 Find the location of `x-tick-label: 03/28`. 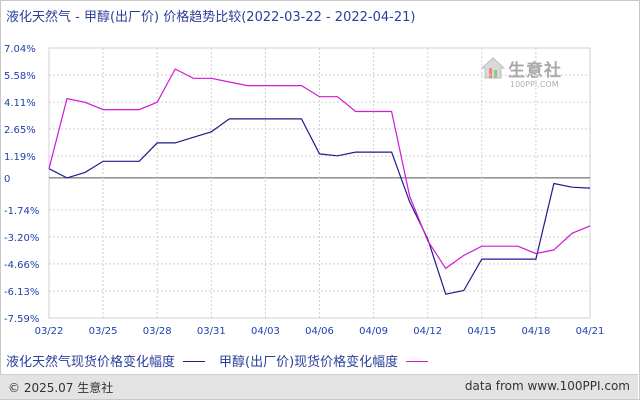

x-tick-label: 03/28 is located at coordinates (157, 331).